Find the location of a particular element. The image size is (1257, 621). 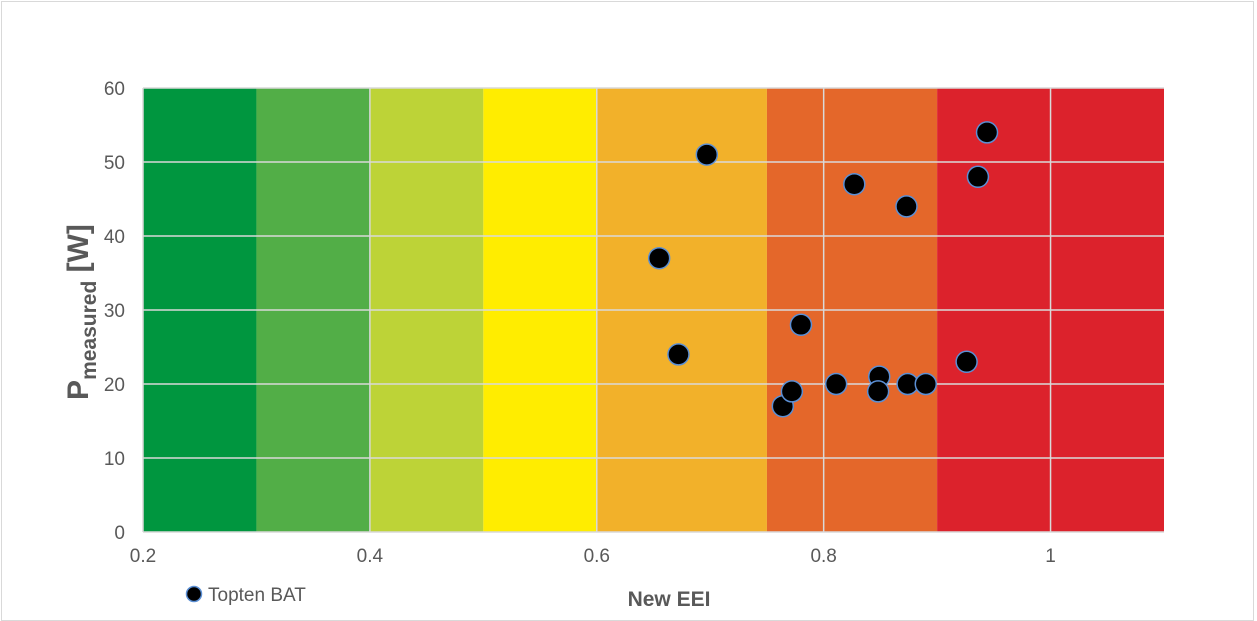

y-axis-title-main: P is located at coordinates (78, 390).